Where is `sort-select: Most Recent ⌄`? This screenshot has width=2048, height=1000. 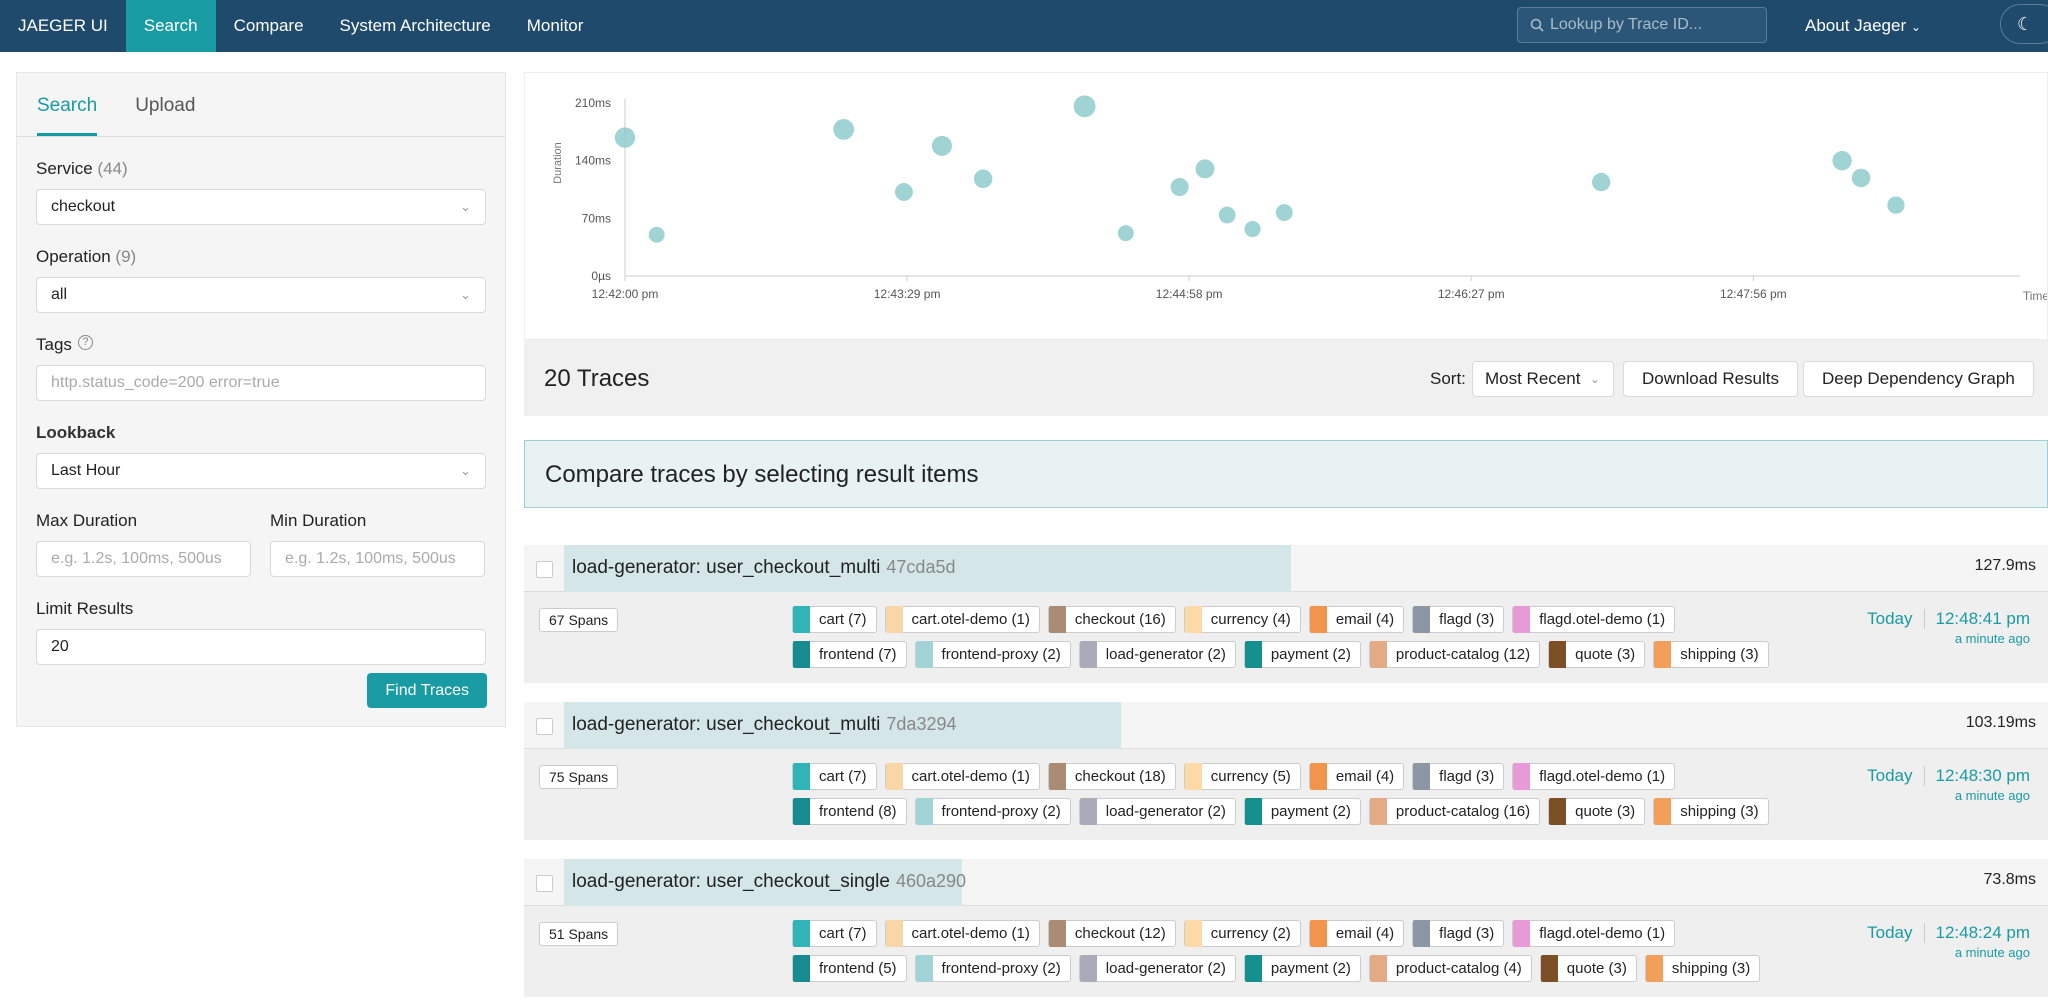 sort-select: Most Recent ⌄ is located at coordinates (1543, 379).